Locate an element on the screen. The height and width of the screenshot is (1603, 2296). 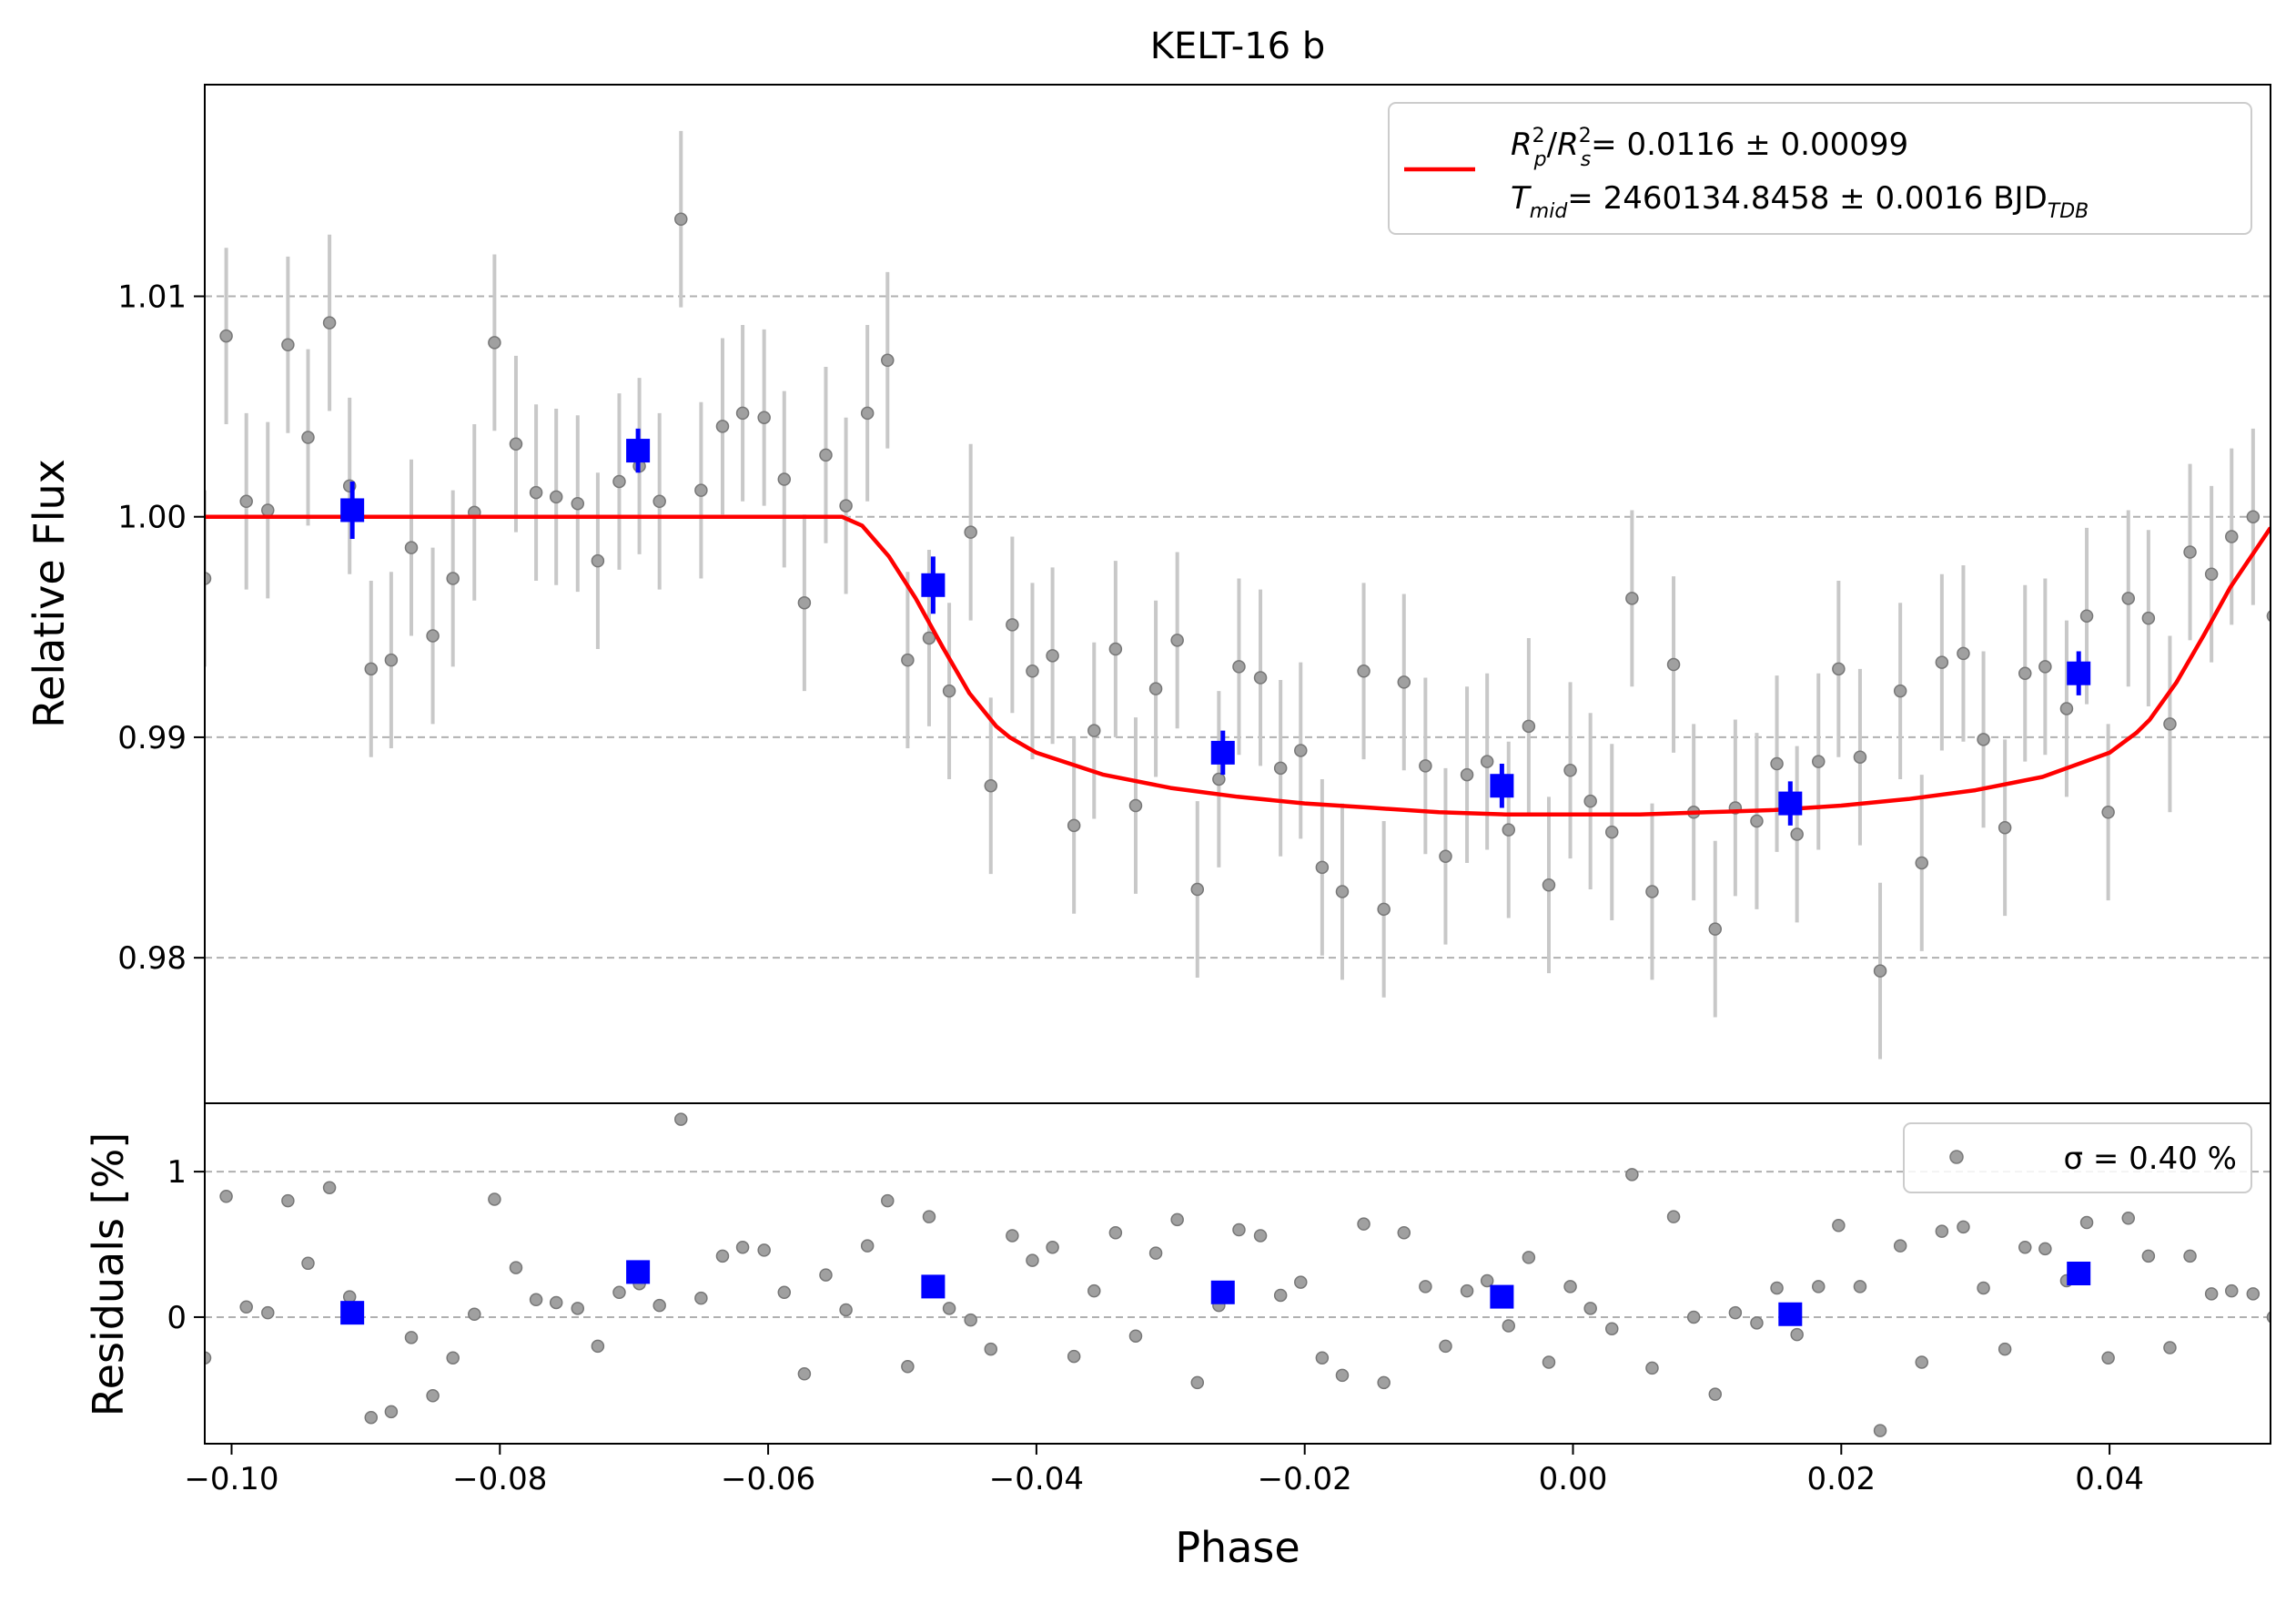
residual-binned-points is located at coordinates (1216, 1293).